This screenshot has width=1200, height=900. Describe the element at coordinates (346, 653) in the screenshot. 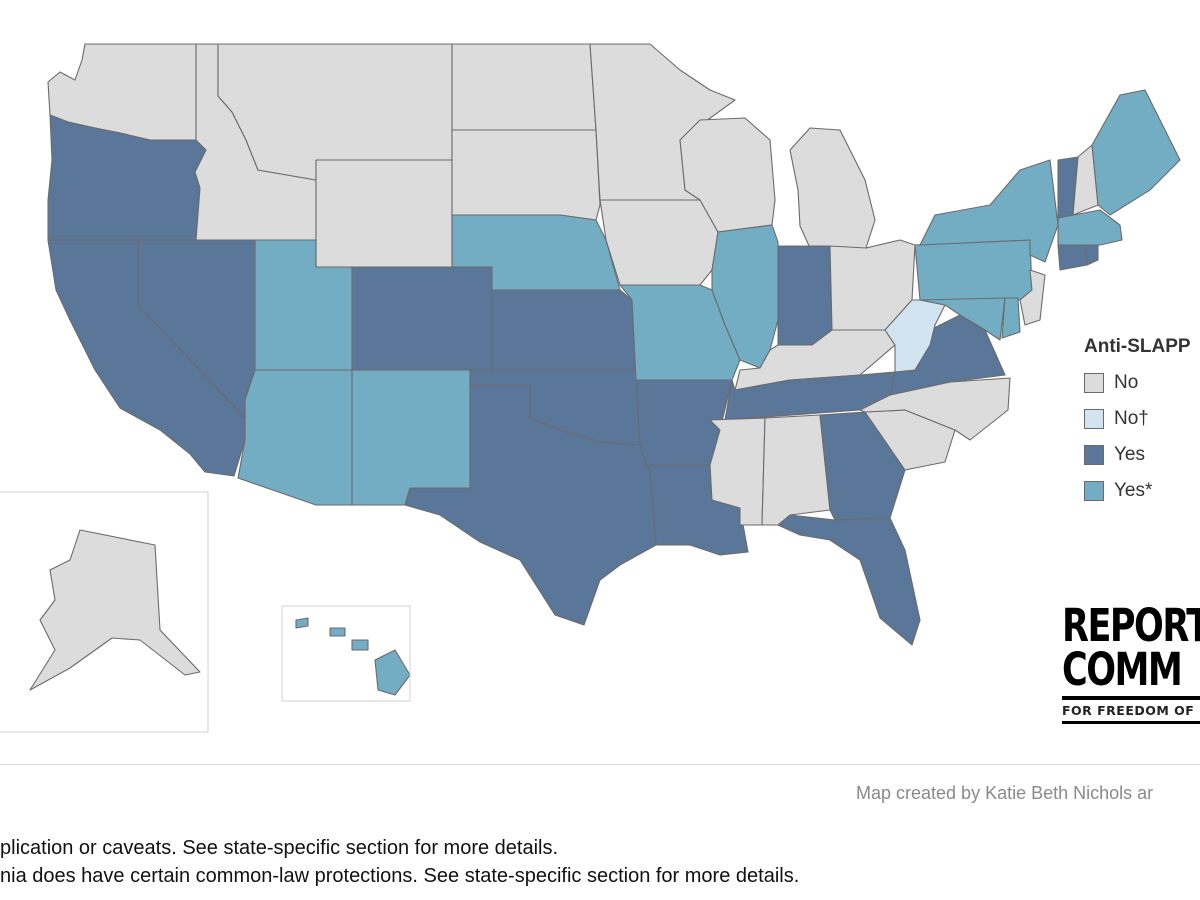

I see `hawaii-inset-frame` at that location.